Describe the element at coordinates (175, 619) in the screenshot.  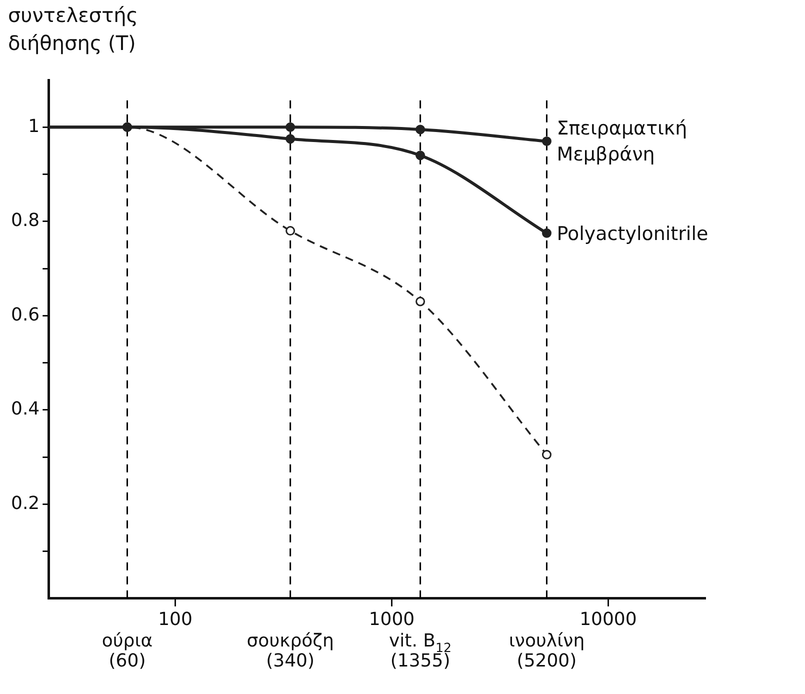
I see `x-tick-label: 100` at that location.